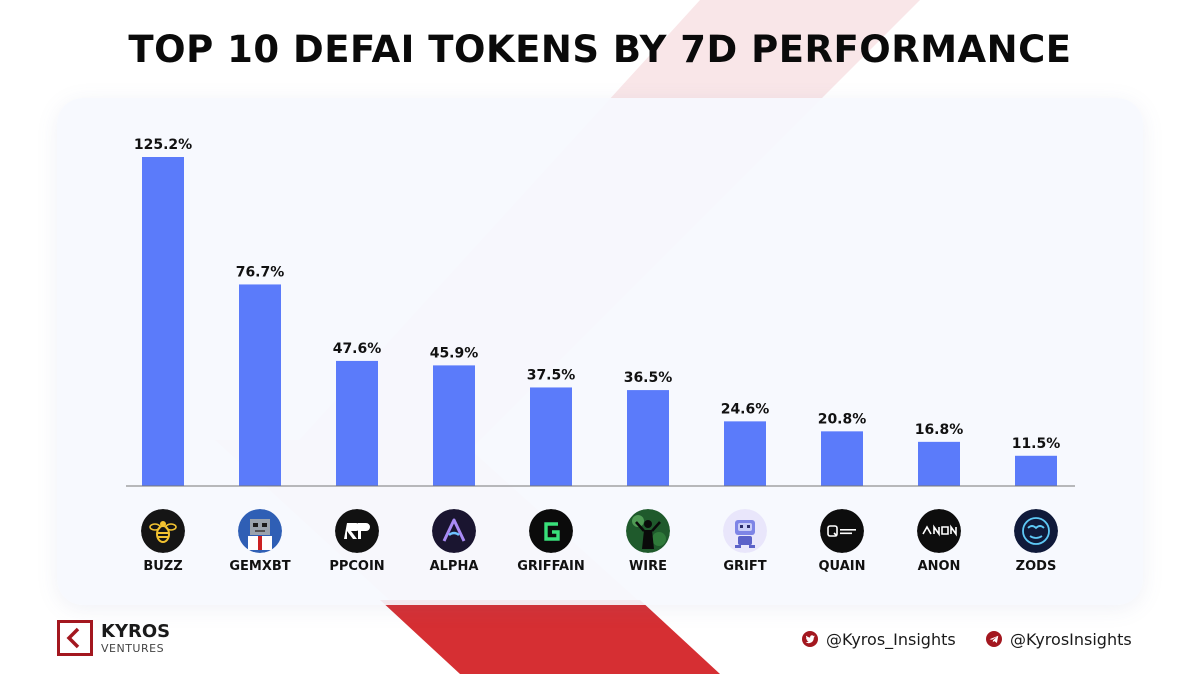 Image resolution: width=1200 pixels, height=674 pixels. I want to click on category-label-zods: ZODS, so click(1036, 566).